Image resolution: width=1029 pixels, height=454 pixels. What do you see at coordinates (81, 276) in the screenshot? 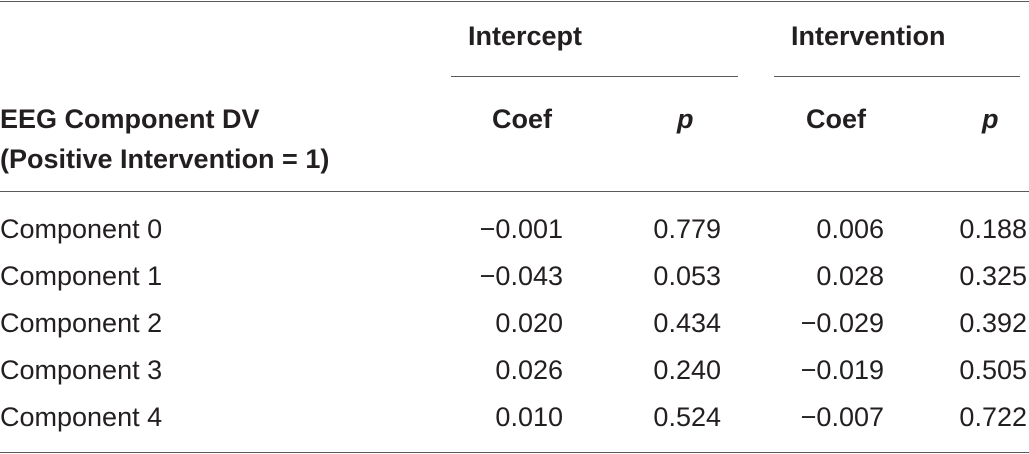
I see `row-label: Component 1` at bounding box center [81, 276].